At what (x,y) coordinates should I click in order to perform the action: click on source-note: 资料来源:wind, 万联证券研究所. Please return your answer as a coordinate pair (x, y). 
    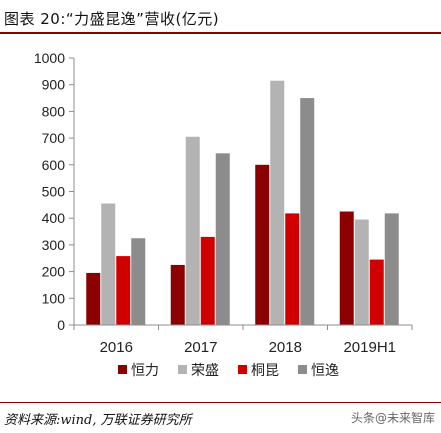
    Looking at the image, I should click on (98, 420).